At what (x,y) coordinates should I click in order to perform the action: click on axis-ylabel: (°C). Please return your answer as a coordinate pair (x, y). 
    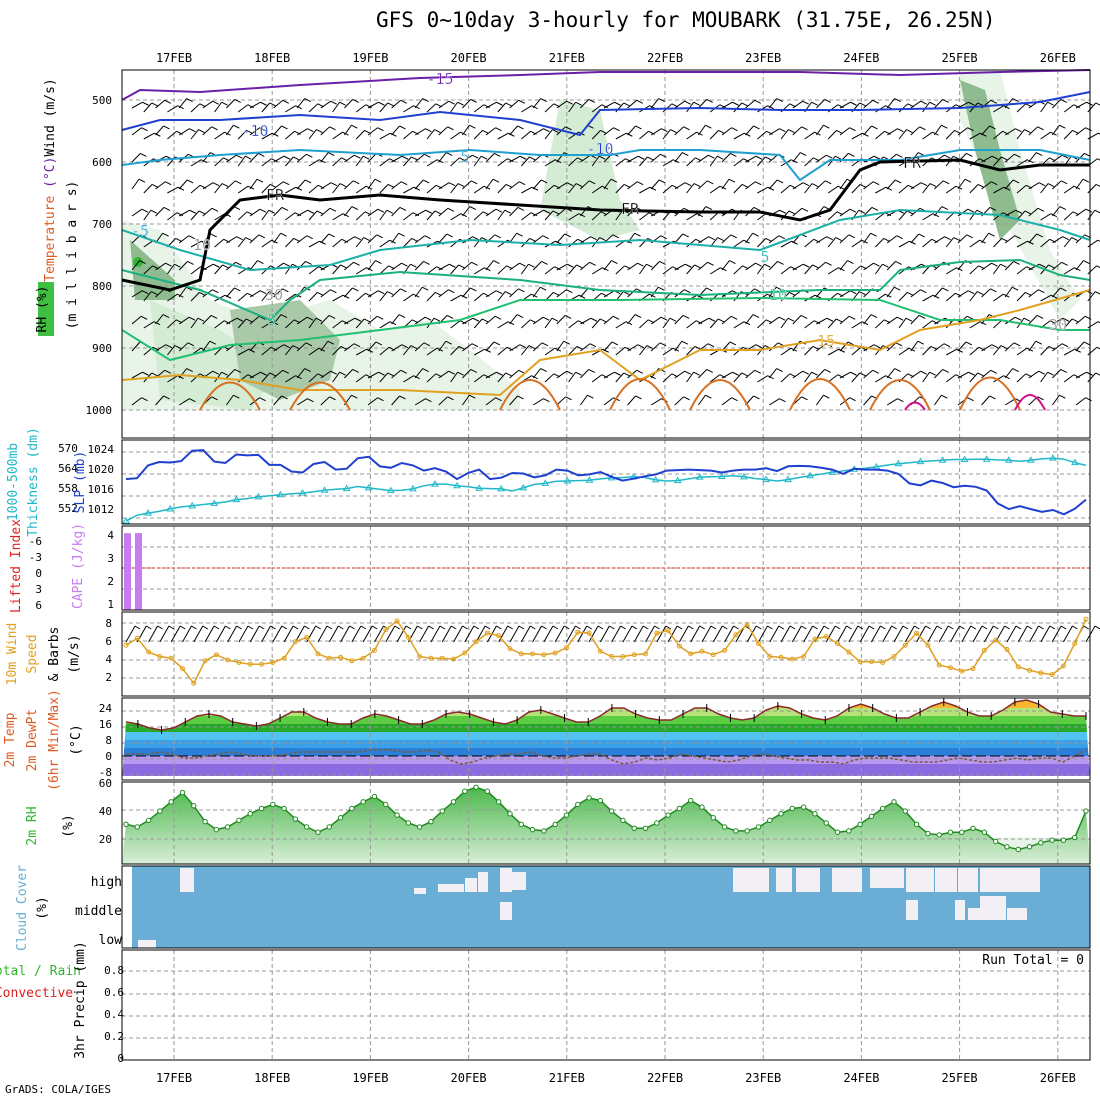
    Looking at the image, I should click on (76, 739).